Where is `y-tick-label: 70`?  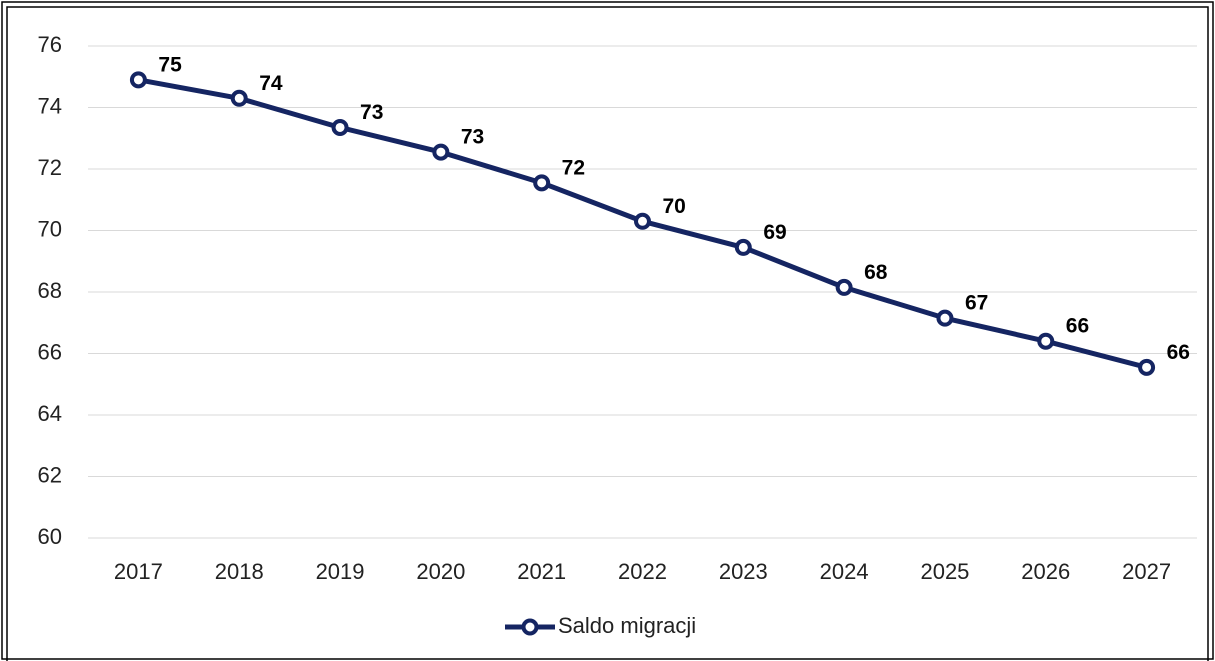
y-tick-label: 70 is located at coordinates (50, 228).